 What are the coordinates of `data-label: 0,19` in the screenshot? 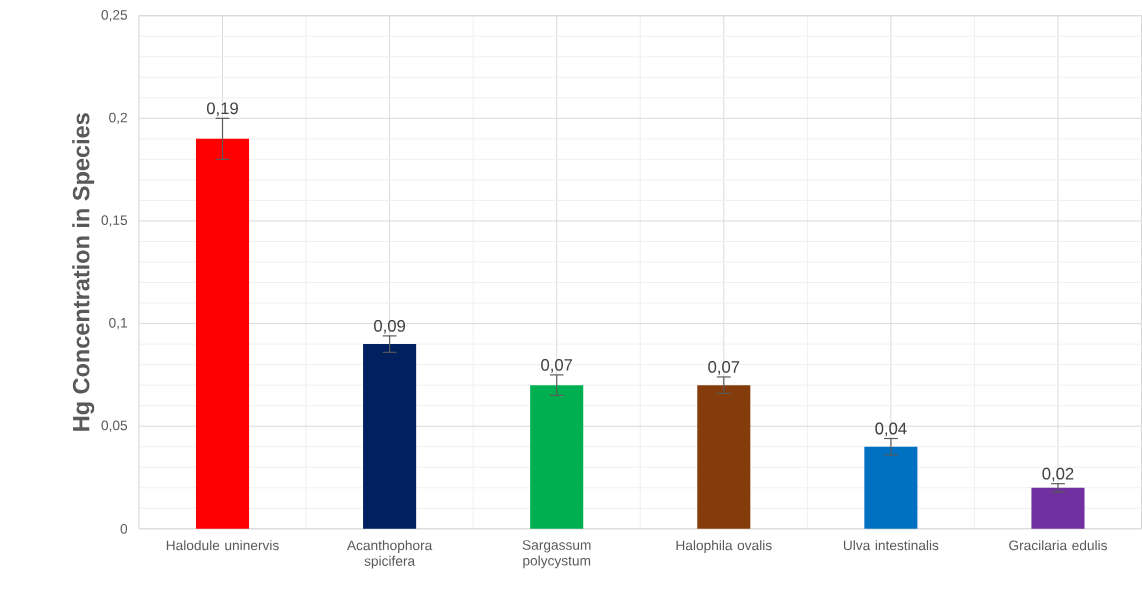 It's located at (222, 109).